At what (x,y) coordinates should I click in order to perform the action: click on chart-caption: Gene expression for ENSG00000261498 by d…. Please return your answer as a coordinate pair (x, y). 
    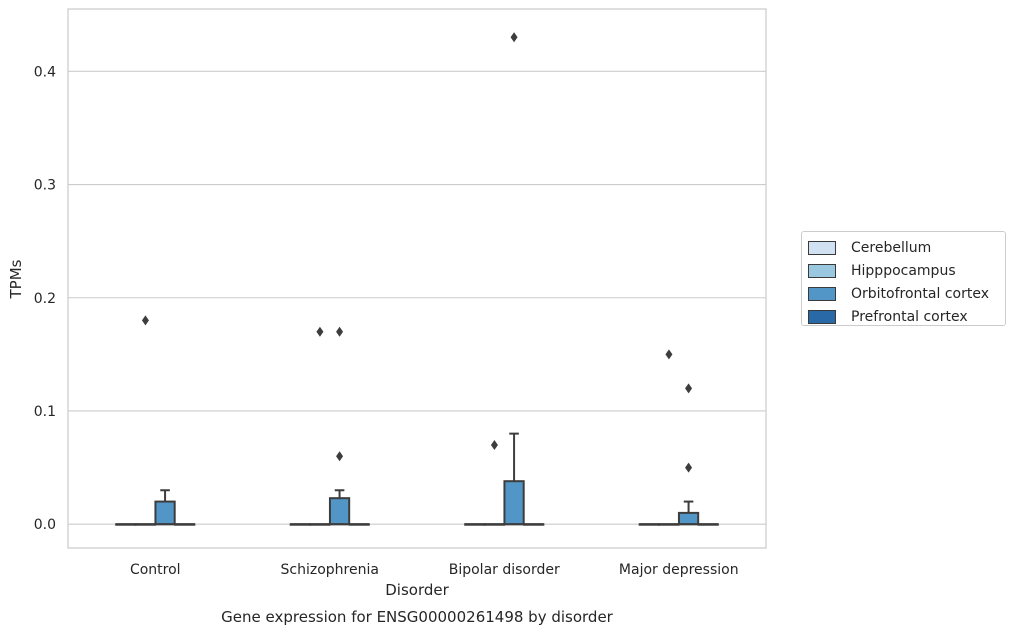
    Looking at the image, I should click on (417, 617).